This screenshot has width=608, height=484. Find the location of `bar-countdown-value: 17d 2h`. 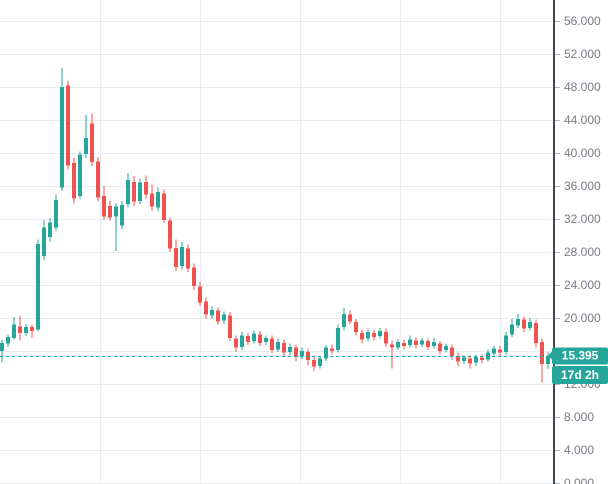

bar-countdown-value: 17d 2h is located at coordinates (579, 375).